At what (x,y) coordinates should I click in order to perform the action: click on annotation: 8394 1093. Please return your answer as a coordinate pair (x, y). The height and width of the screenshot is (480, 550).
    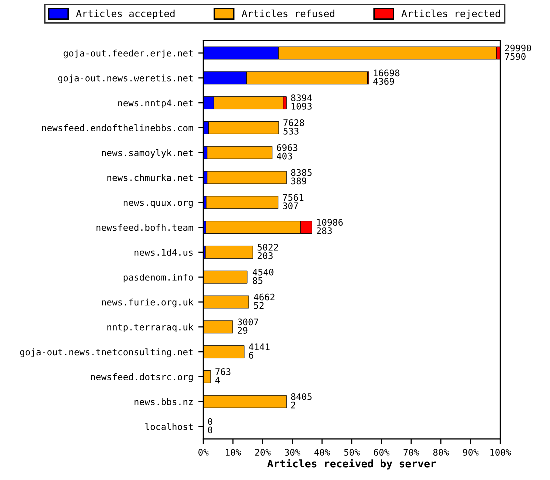
    Looking at the image, I should click on (301, 102).